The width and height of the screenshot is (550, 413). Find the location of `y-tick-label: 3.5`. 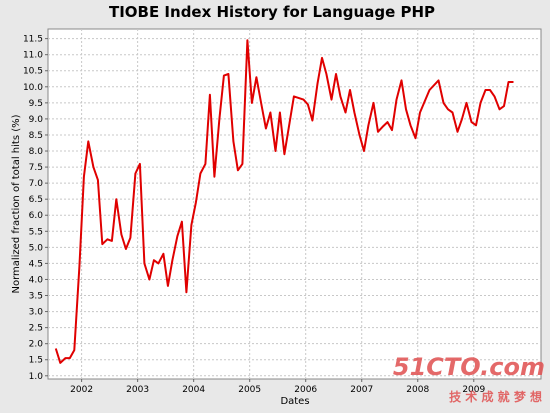

y-tick-label: 3.5 is located at coordinates (36, 297).